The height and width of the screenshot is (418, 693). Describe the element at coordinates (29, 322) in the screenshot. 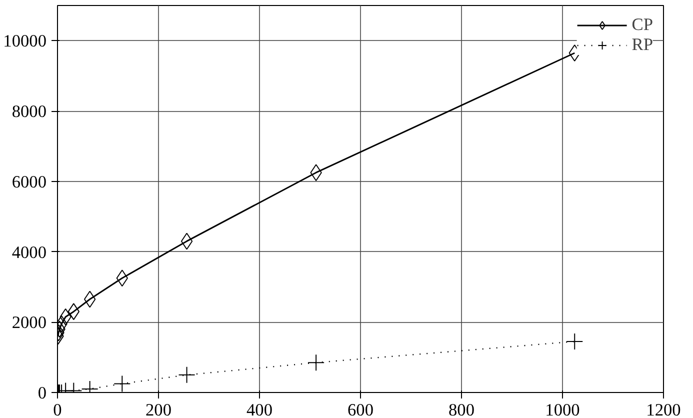

I see `y-tick-label: 2000` at that location.